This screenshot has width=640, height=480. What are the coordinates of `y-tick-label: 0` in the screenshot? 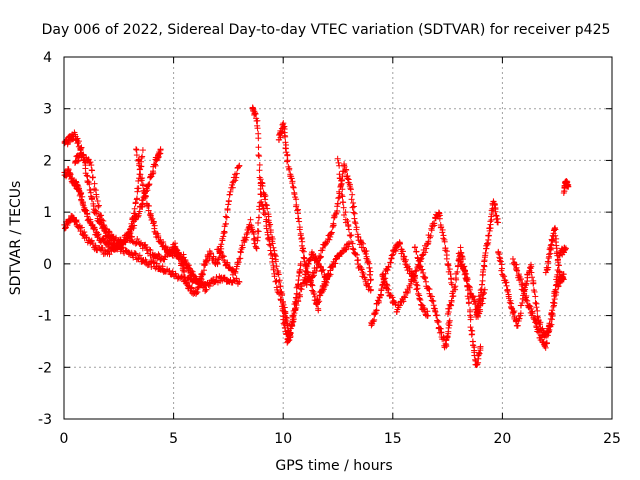 It's located at (47, 265).